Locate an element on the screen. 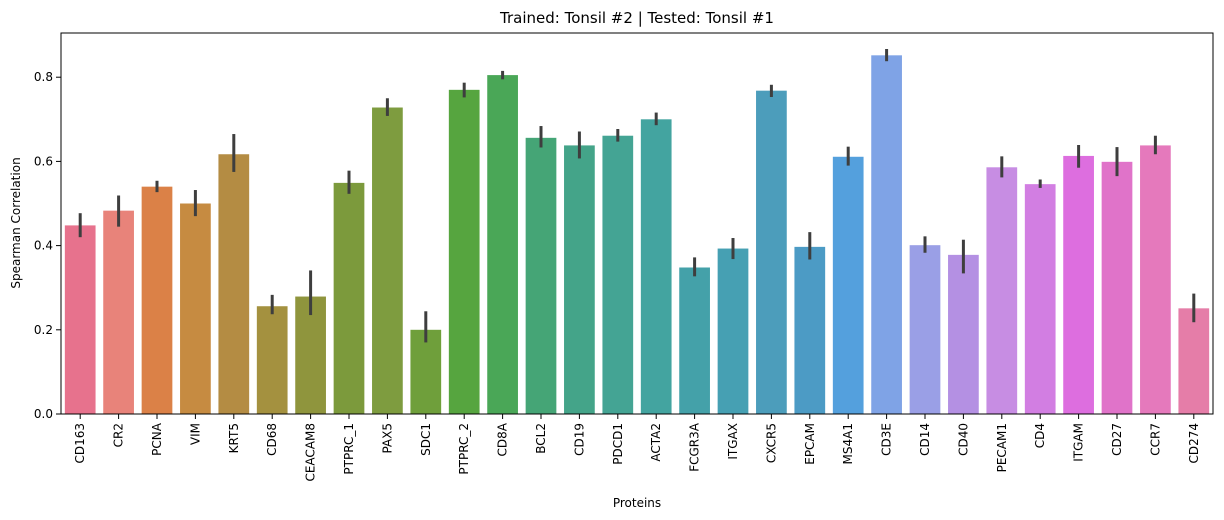 The height and width of the screenshot is (520, 1224). bar-cd4 is located at coordinates (1040, 299).